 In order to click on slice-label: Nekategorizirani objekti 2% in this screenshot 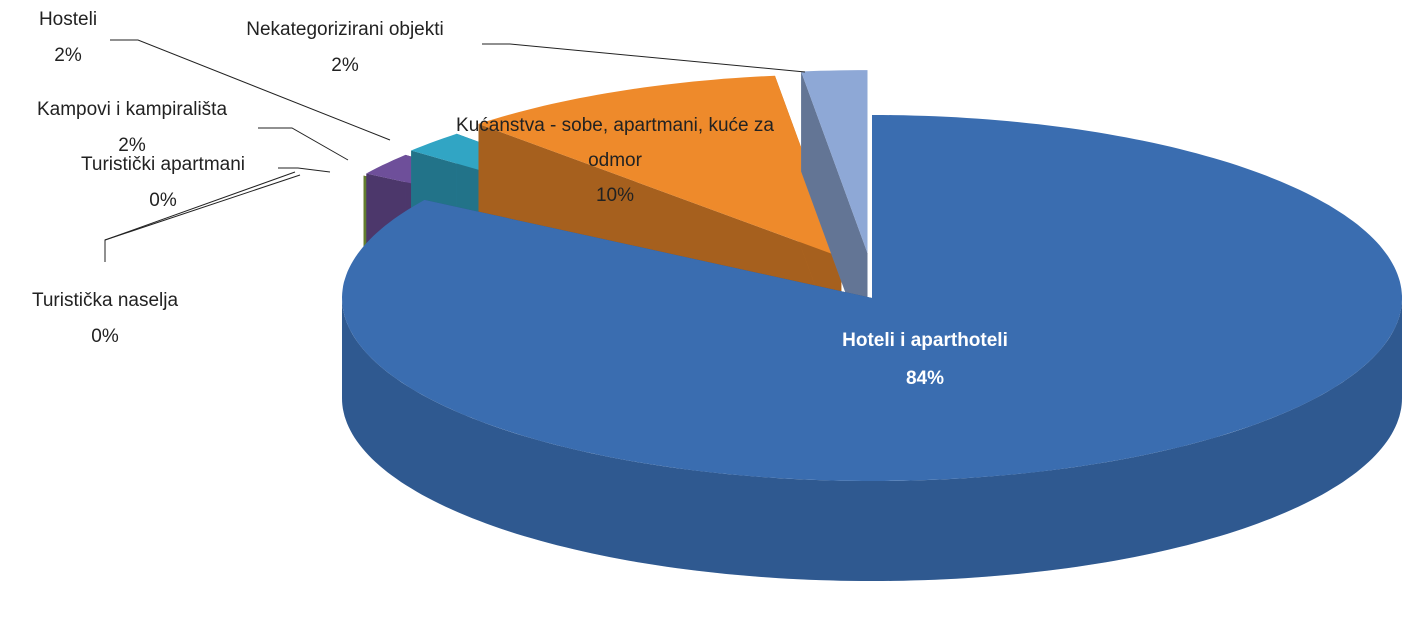, I will do `click(345, 47)`.